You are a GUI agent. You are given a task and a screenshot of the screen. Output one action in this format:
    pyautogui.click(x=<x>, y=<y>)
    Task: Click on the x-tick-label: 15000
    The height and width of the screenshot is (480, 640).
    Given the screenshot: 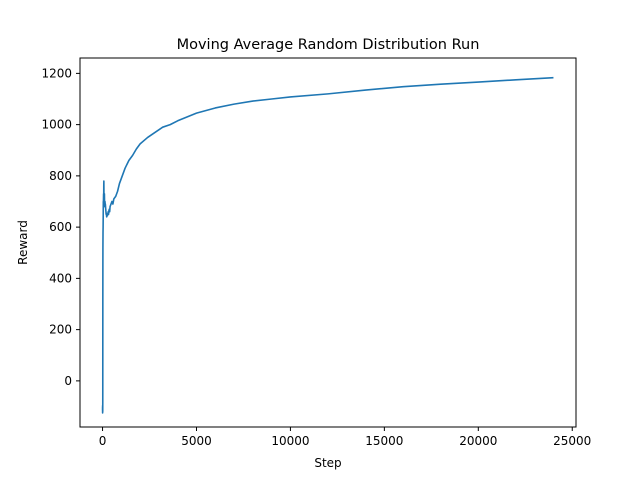 What is the action you would take?
    pyautogui.click(x=384, y=441)
    